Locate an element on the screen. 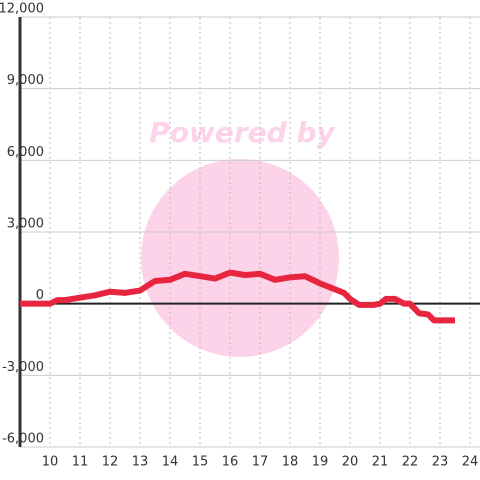 This screenshot has width=480, height=480. x-tick-label: 13 is located at coordinates (140, 462).